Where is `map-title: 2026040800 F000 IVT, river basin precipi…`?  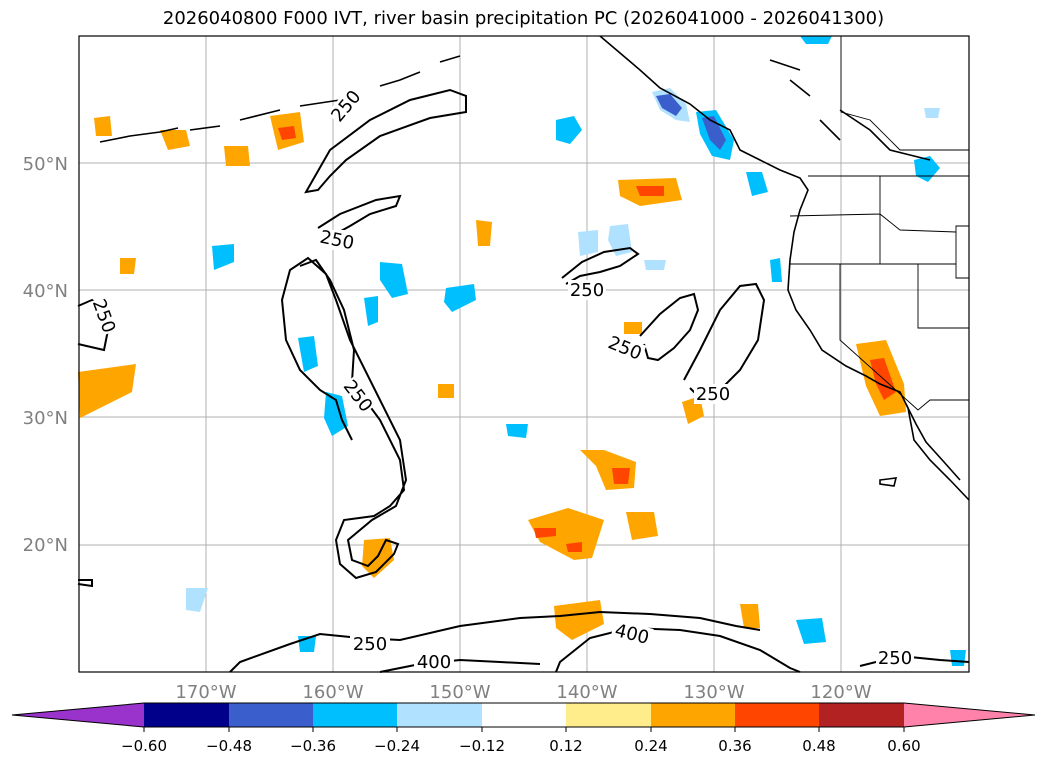 map-title: 2026040800 F000 IVT, river basin precipi… is located at coordinates (523, 18).